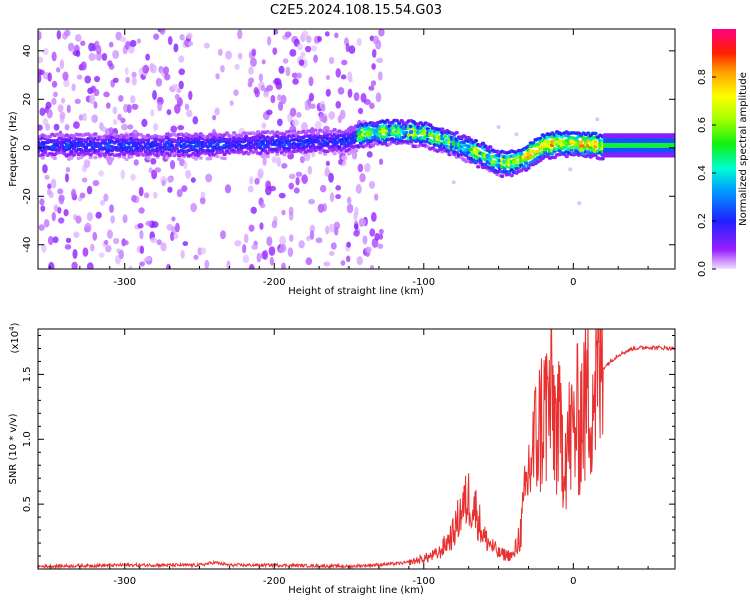 The image size is (750, 600). Describe the element at coordinates (356, 590) in the screenshot. I see `snr-x-label: Height of straight line (km)` at that location.